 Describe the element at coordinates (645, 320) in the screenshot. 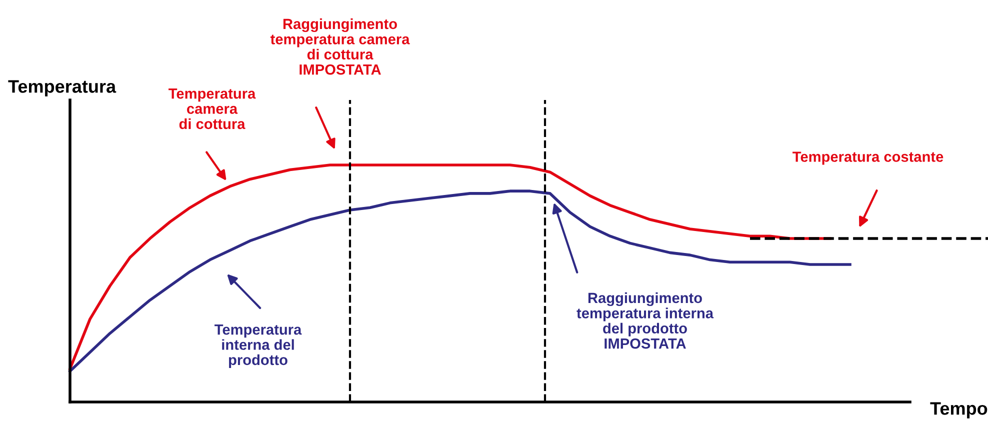

I see `annotation: Raggiungimento temperatura interna del prodotto IMPOSTATA` at that location.